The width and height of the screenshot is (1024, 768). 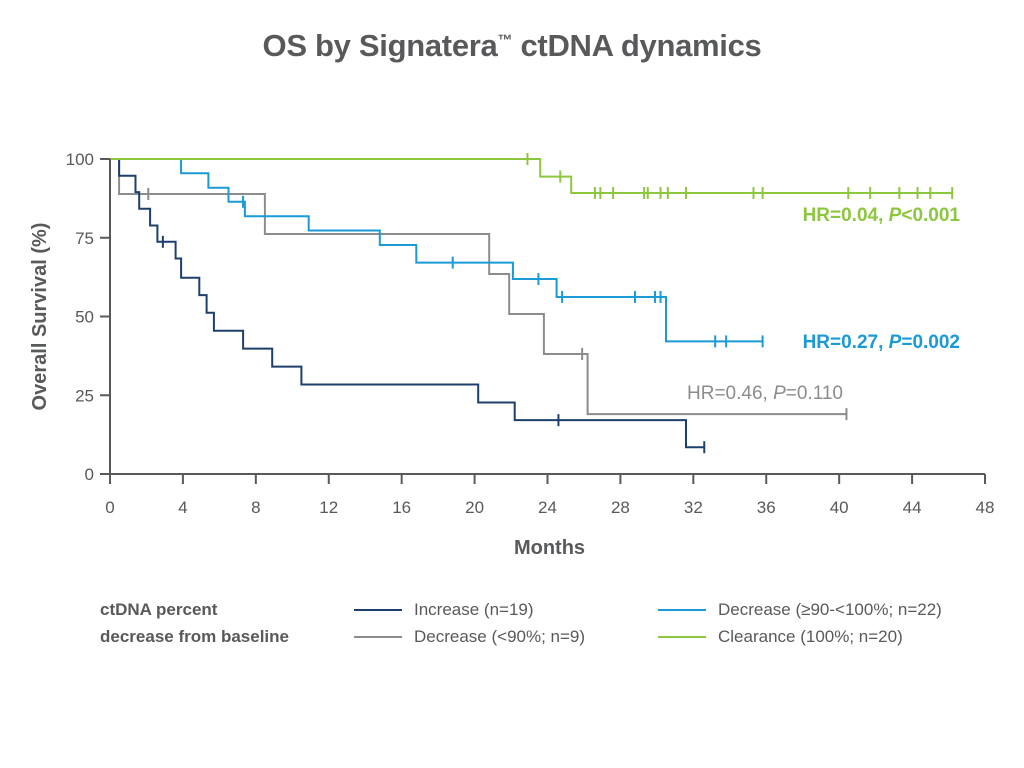 What do you see at coordinates (474, 609) in the screenshot?
I see `legend-label-increase: Increase (n=19)` at bounding box center [474, 609].